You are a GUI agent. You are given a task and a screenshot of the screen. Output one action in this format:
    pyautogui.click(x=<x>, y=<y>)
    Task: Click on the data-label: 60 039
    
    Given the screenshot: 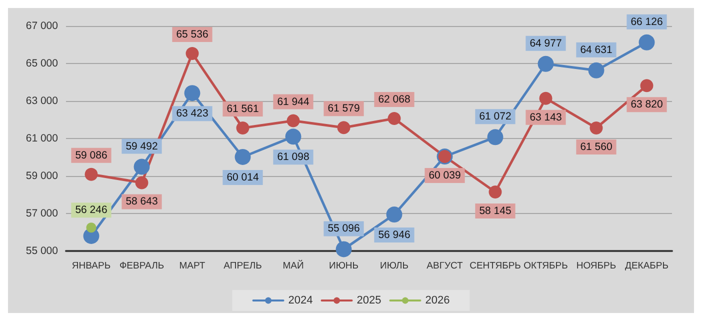 What is the action you would take?
    pyautogui.click(x=444, y=176)
    